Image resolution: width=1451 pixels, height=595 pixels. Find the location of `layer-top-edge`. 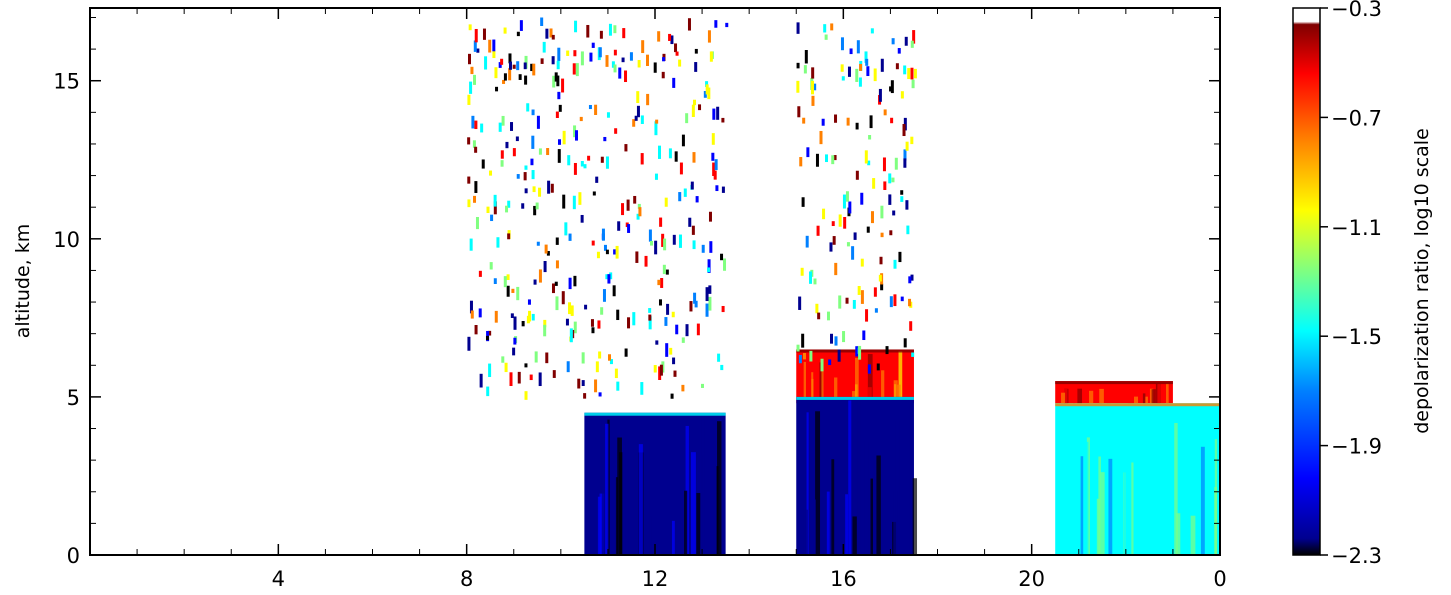

layer-top-edge is located at coordinates (855, 398).